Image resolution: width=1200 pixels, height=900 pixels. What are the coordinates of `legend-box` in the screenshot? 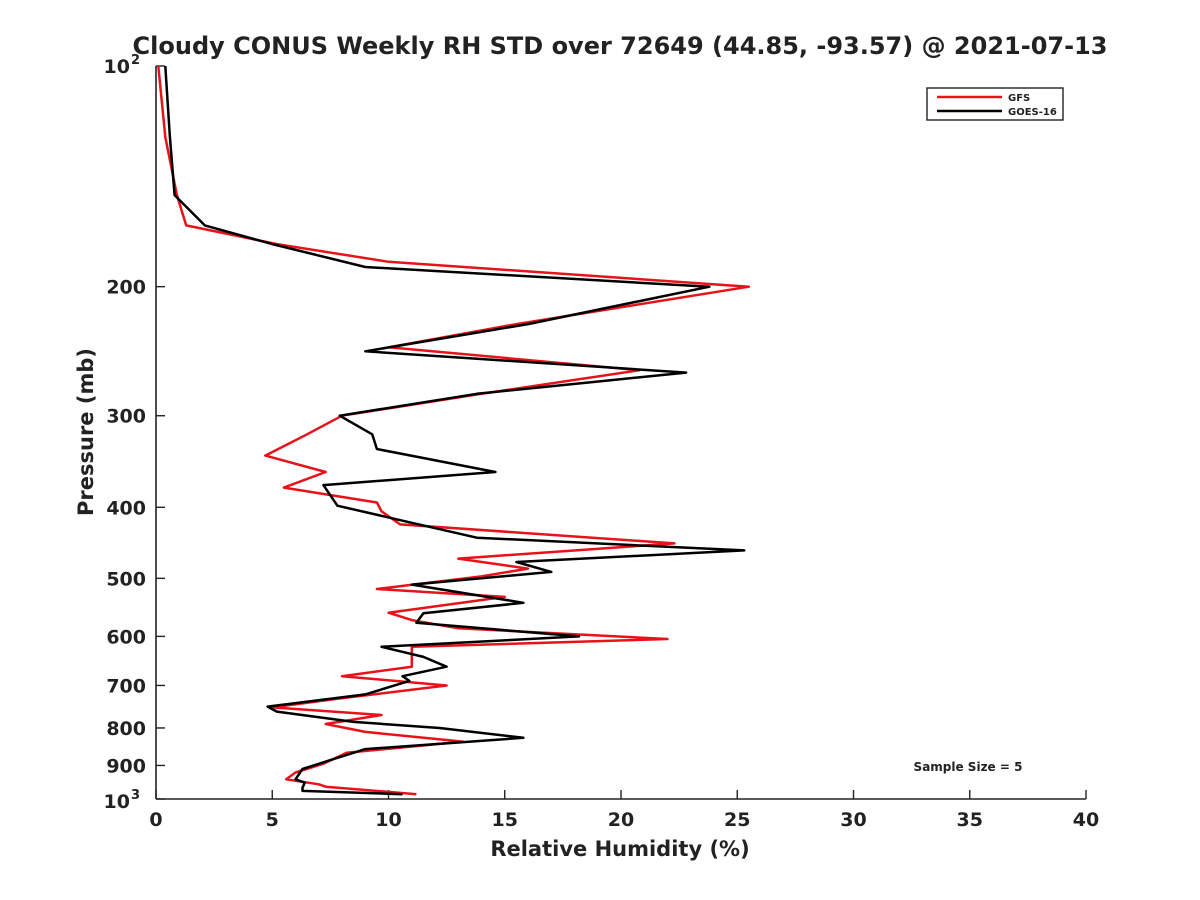 It's located at (995, 104).